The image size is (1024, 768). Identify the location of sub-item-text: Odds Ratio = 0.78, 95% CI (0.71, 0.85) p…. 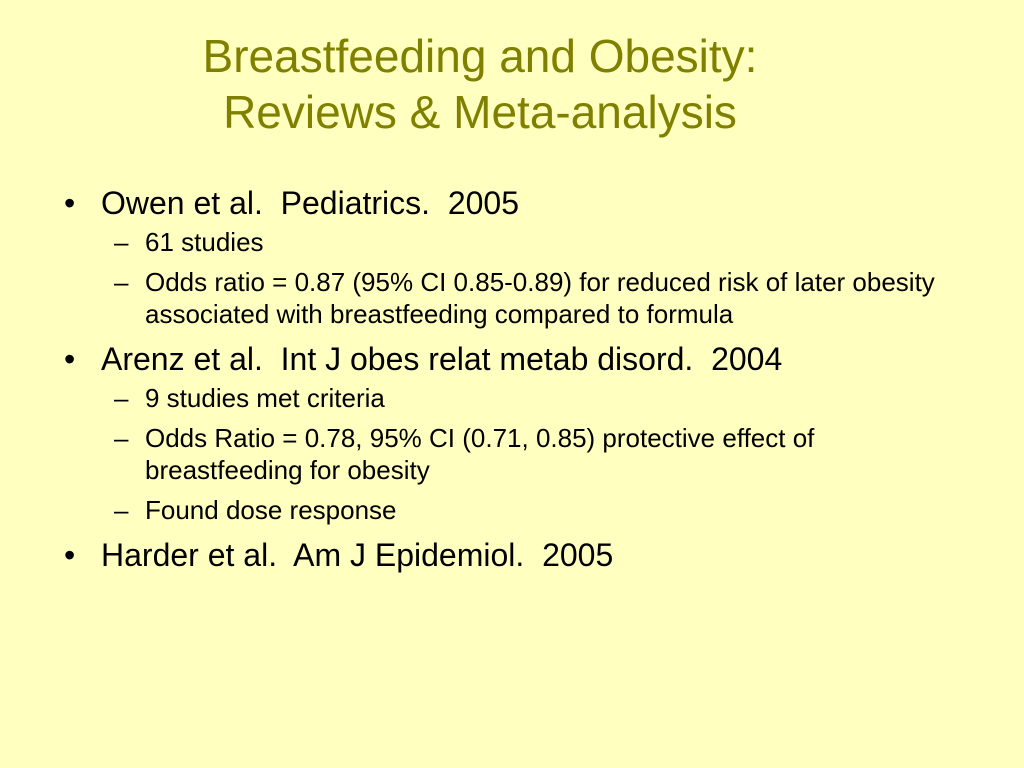
(480, 454).